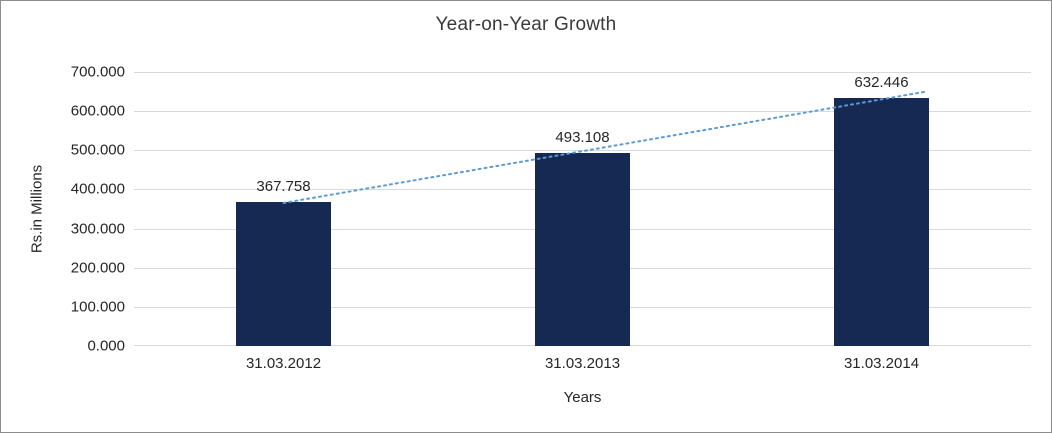 The image size is (1052, 433). What do you see at coordinates (526, 24) in the screenshot?
I see `chart-title: Year-on-Year Growth` at bounding box center [526, 24].